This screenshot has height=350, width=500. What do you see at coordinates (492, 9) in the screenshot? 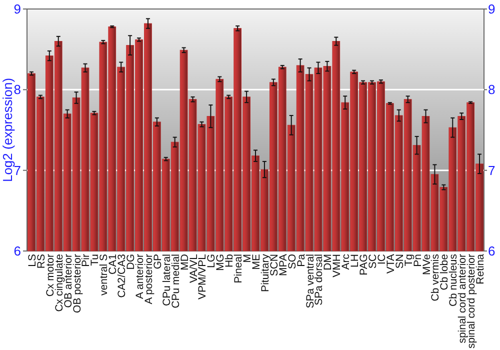
I see `y2-tick-label: 9` at bounding box center [492, 9].